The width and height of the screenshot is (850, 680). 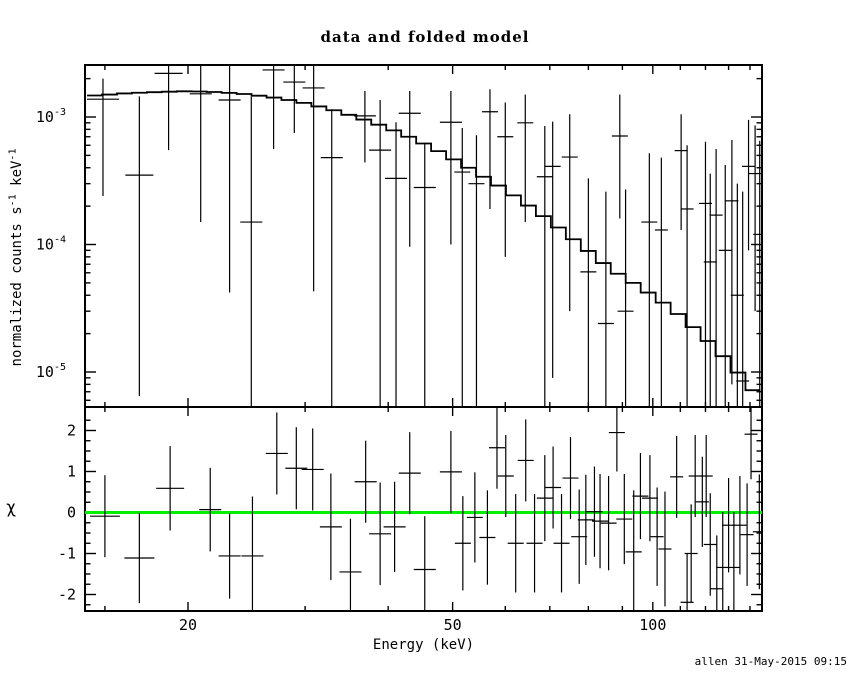 I want to click on chi-tick-label: 2, so click(x=71, y=431).